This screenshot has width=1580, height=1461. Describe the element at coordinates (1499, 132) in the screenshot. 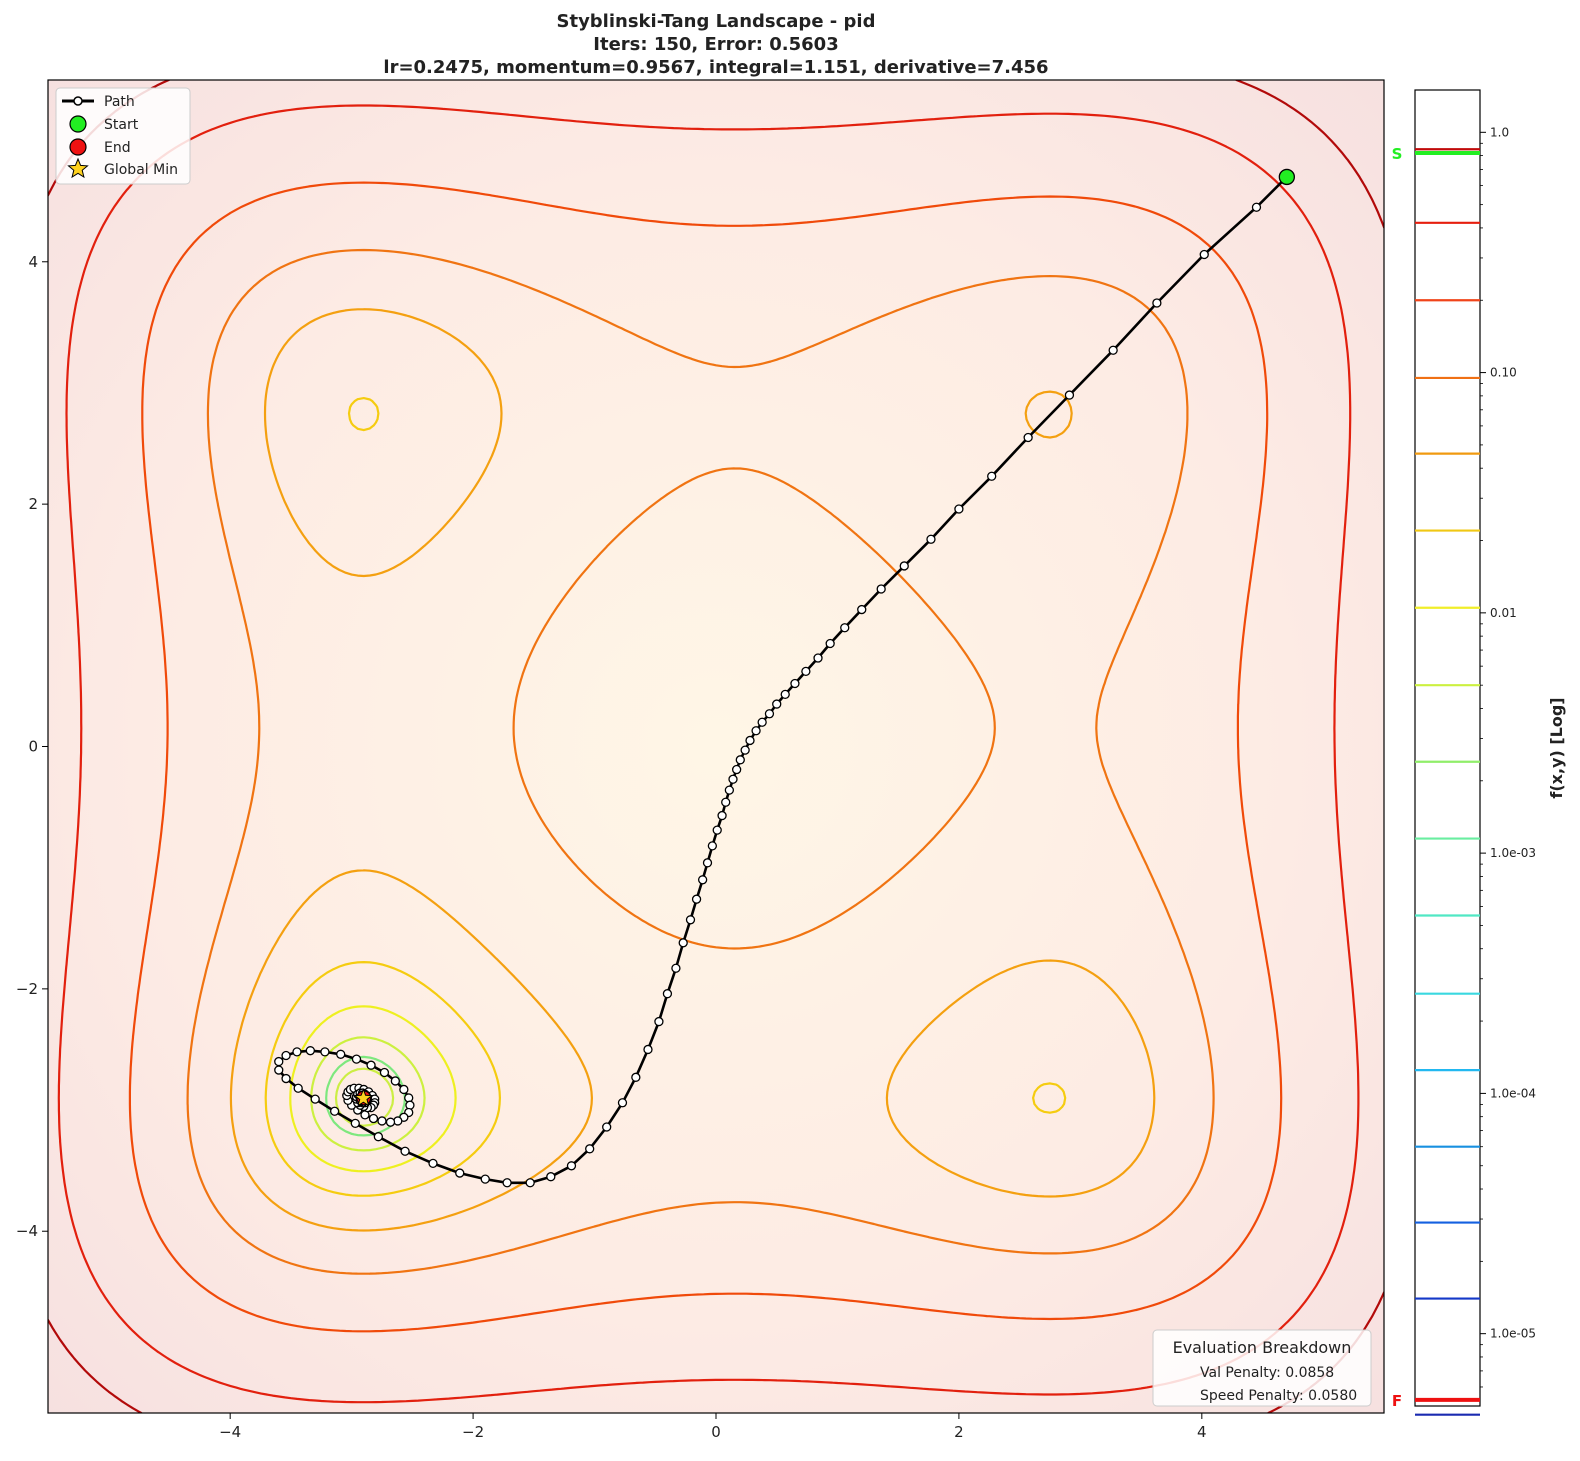

I see `colorbar-tick-label: 1.0` at that location.